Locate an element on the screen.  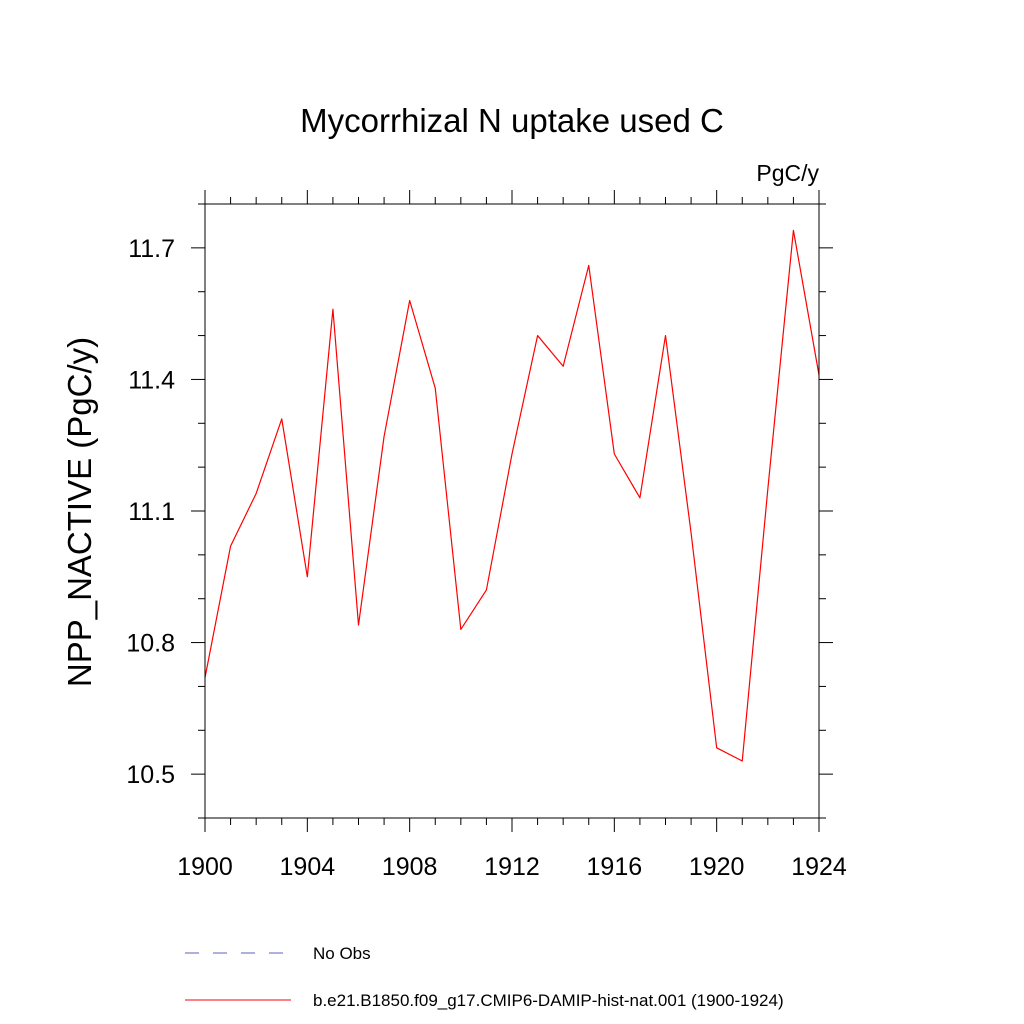
x-tick-label: 1908 is located at coordinates (410, 867).